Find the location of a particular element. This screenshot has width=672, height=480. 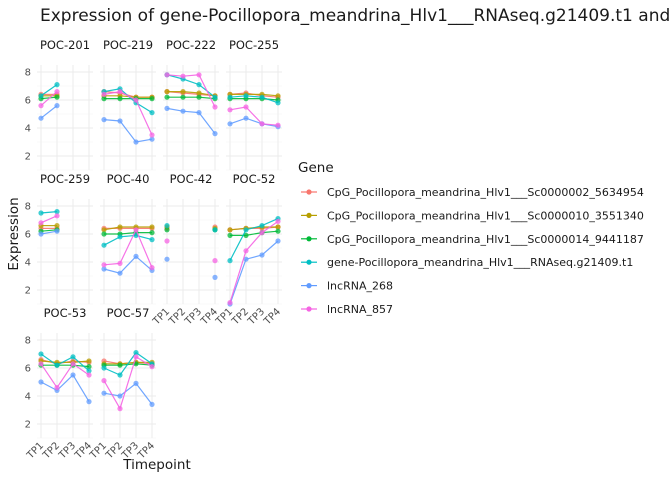

facet-panel: POC-222 is located at coordinates (191, 104).